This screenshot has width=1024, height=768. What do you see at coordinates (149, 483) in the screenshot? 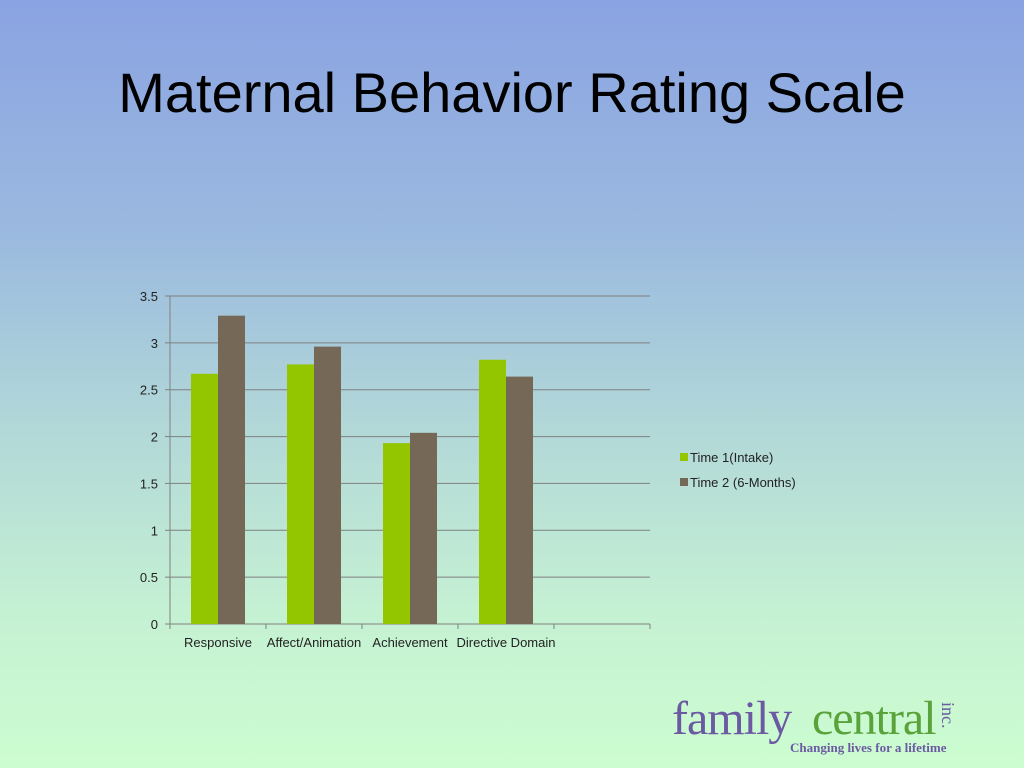
I see `y-tick-label: 1.5` at bounding box center [149, 483].